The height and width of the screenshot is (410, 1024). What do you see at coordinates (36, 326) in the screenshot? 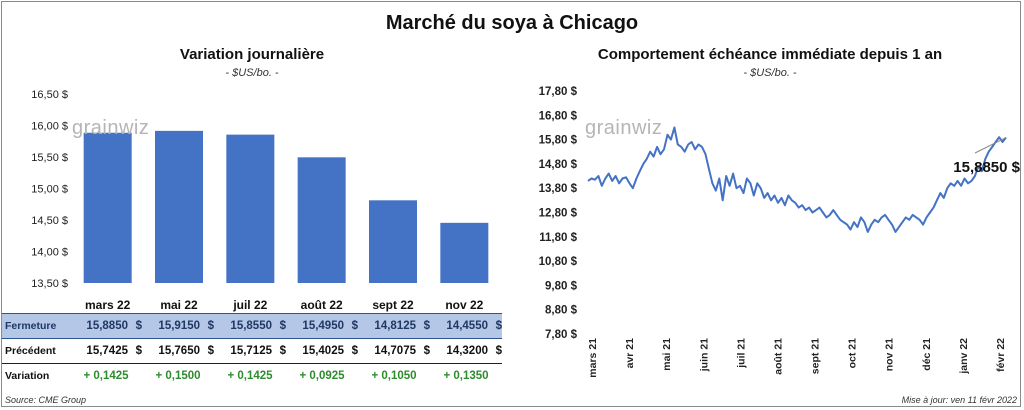
I see `row-label-close: Fermeture` at bounding box center [36, 326].